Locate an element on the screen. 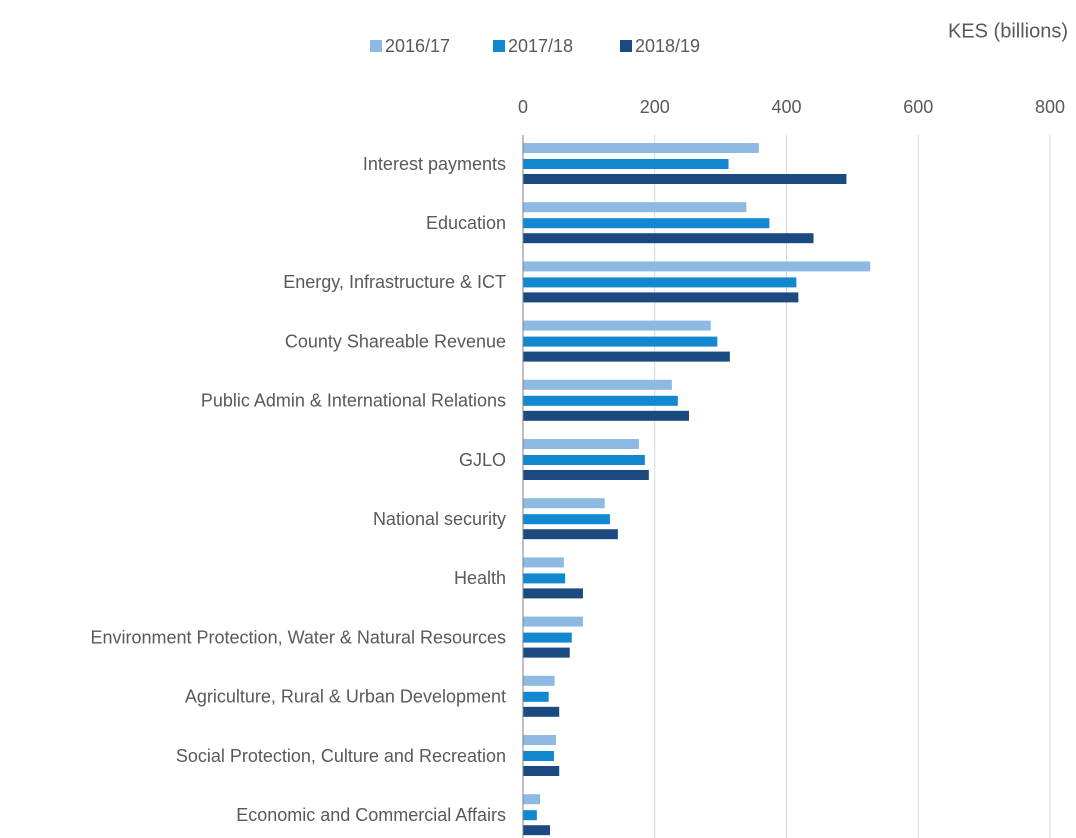 The height and width of the screenshot is (838, 1076). x-tick-label: 800 is located at coordinates (1050, 107).